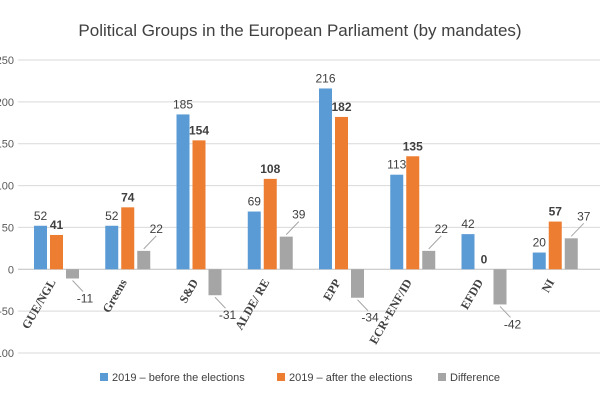 This screenshot has height=403, width=605. Describe the element at coordinates (475, 378) in the screenshot. I see `legend-entry: Difference` at that location.